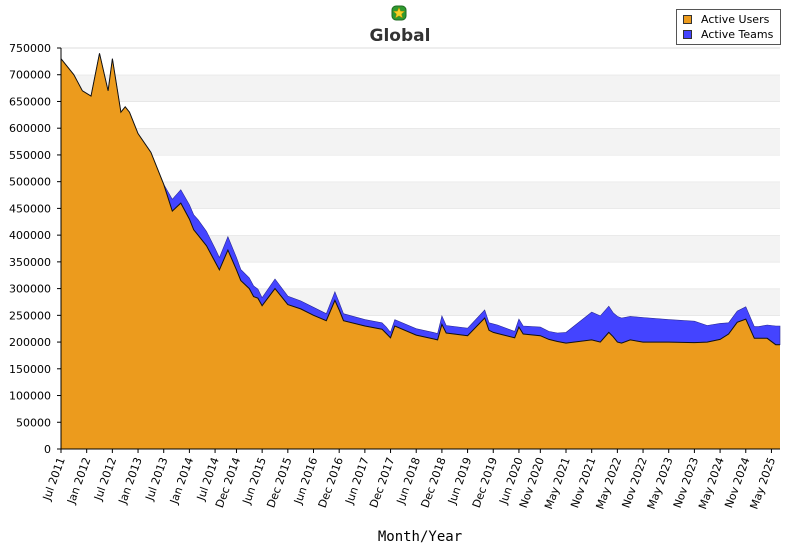 The image size is (800, 550). I want to click on y-tick-label: 700000, so click(30, 75).